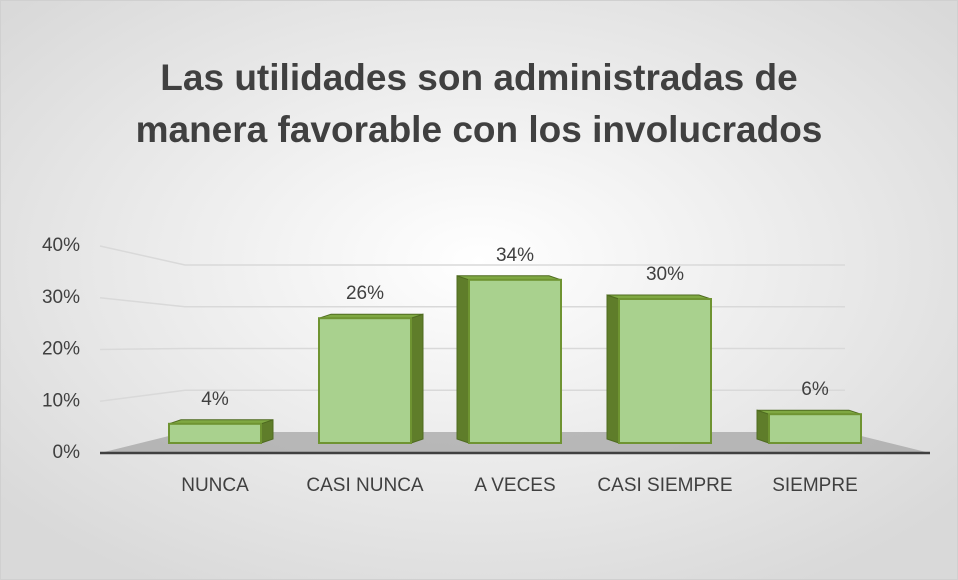  I want to click on y-tick-label: 0%, so click(67, 452).